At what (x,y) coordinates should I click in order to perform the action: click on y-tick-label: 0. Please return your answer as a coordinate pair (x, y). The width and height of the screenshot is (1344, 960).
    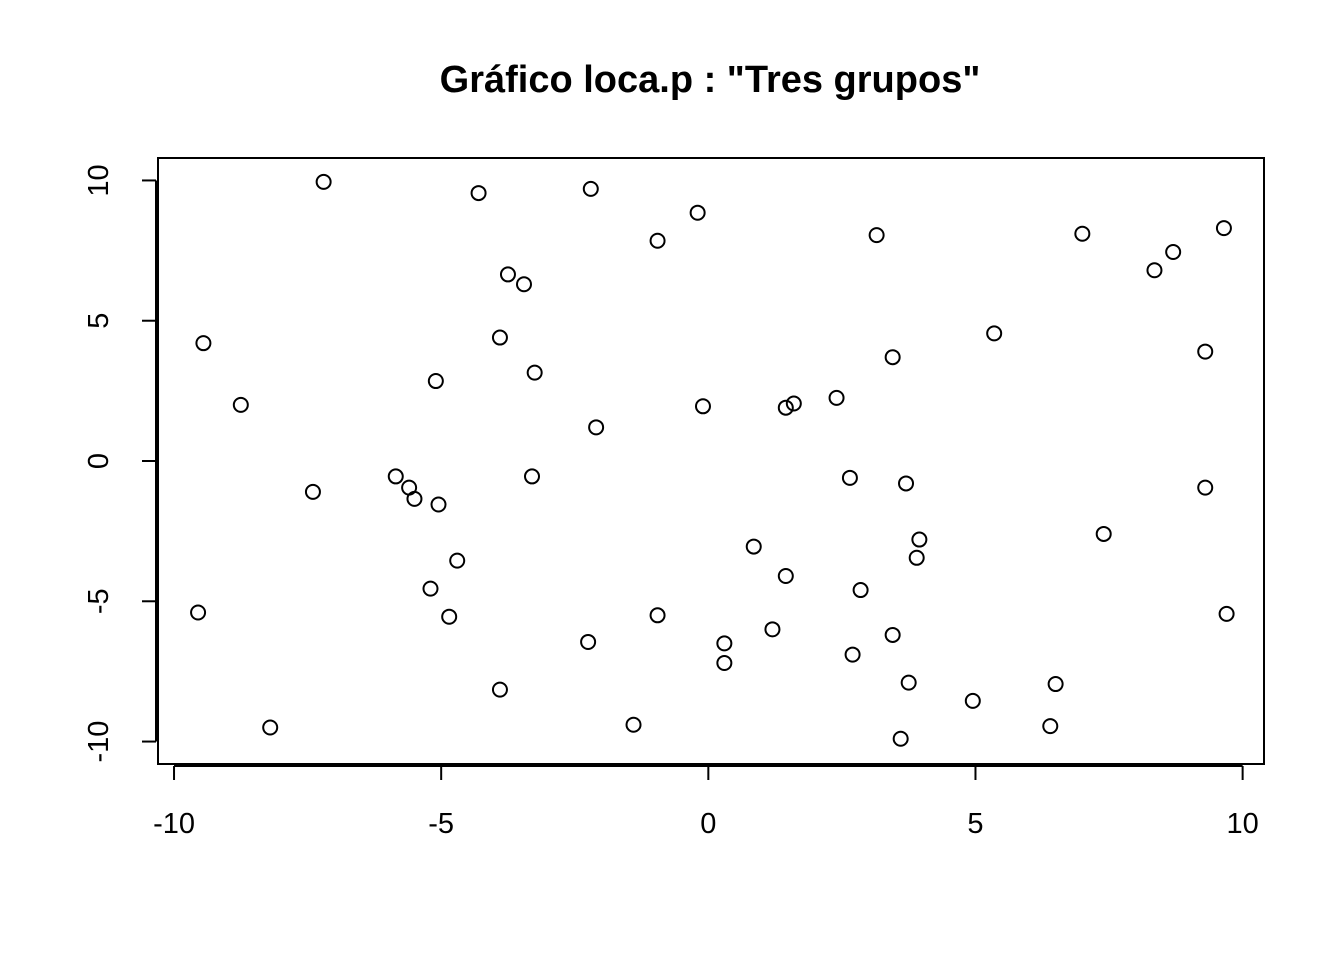
    Looking at the image, I should click on (99, 461).